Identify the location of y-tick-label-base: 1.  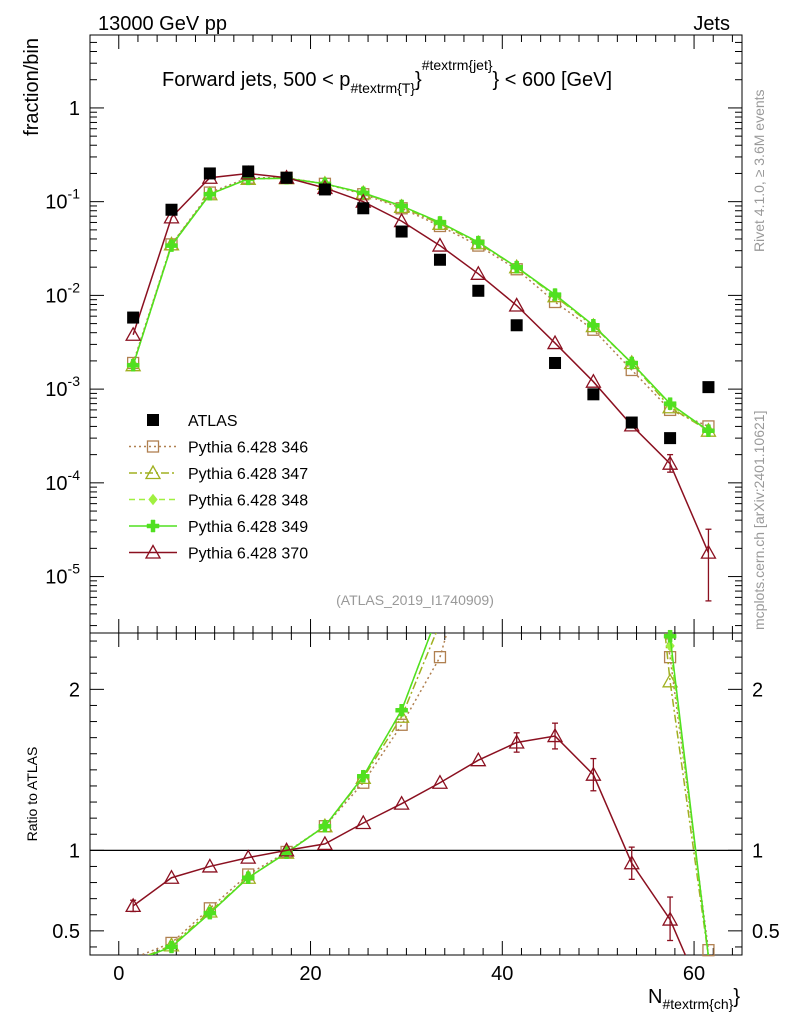
(74, 109).